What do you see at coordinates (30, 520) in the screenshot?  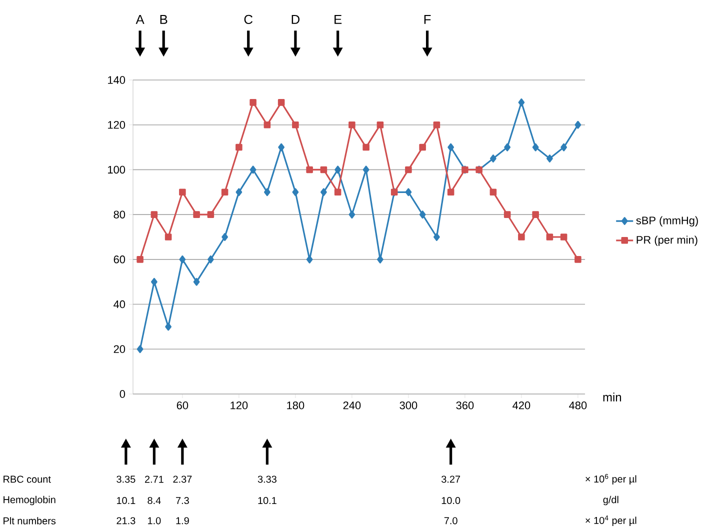 I see `text: Plt numbers` at bounding box center [30, 520].